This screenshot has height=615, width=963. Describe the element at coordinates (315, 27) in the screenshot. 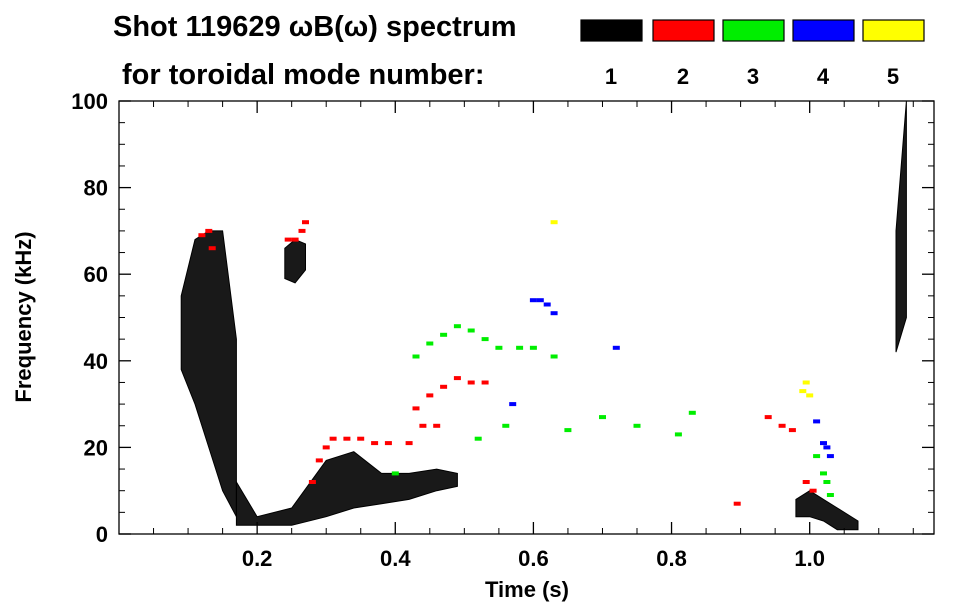

I see `chart-title-line1: Shot 119629 ωB(ω) spectrum` at that location.